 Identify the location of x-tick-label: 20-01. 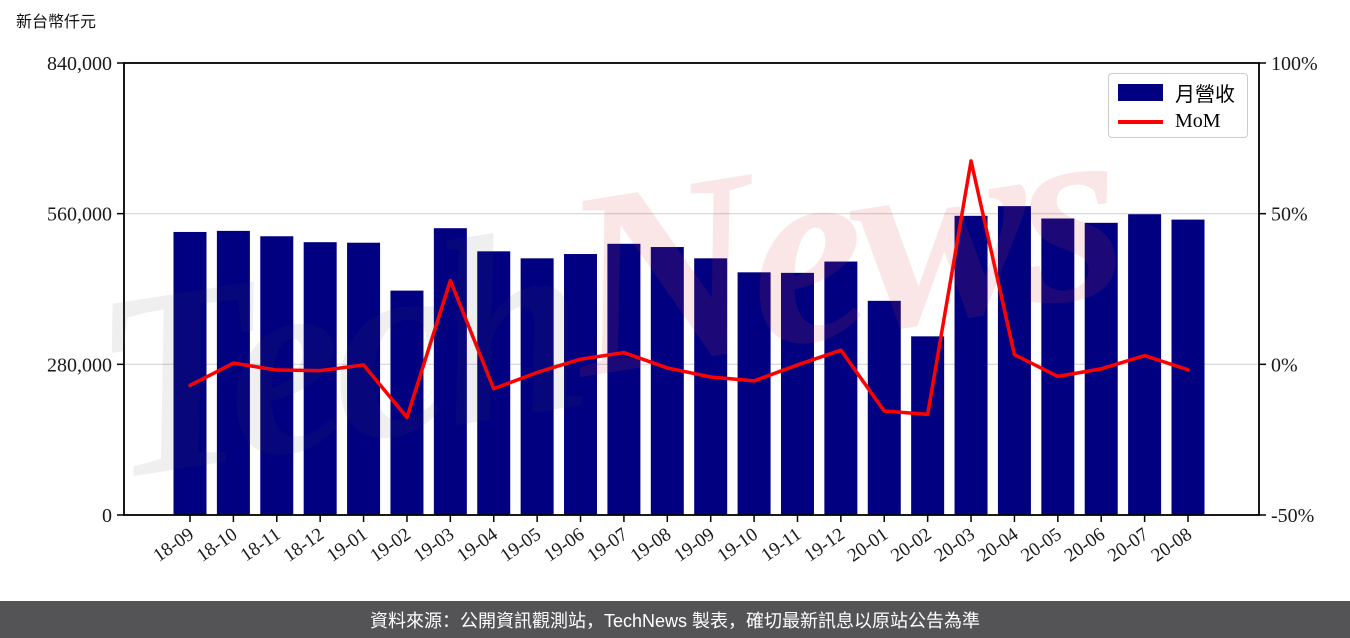
(868, 545).